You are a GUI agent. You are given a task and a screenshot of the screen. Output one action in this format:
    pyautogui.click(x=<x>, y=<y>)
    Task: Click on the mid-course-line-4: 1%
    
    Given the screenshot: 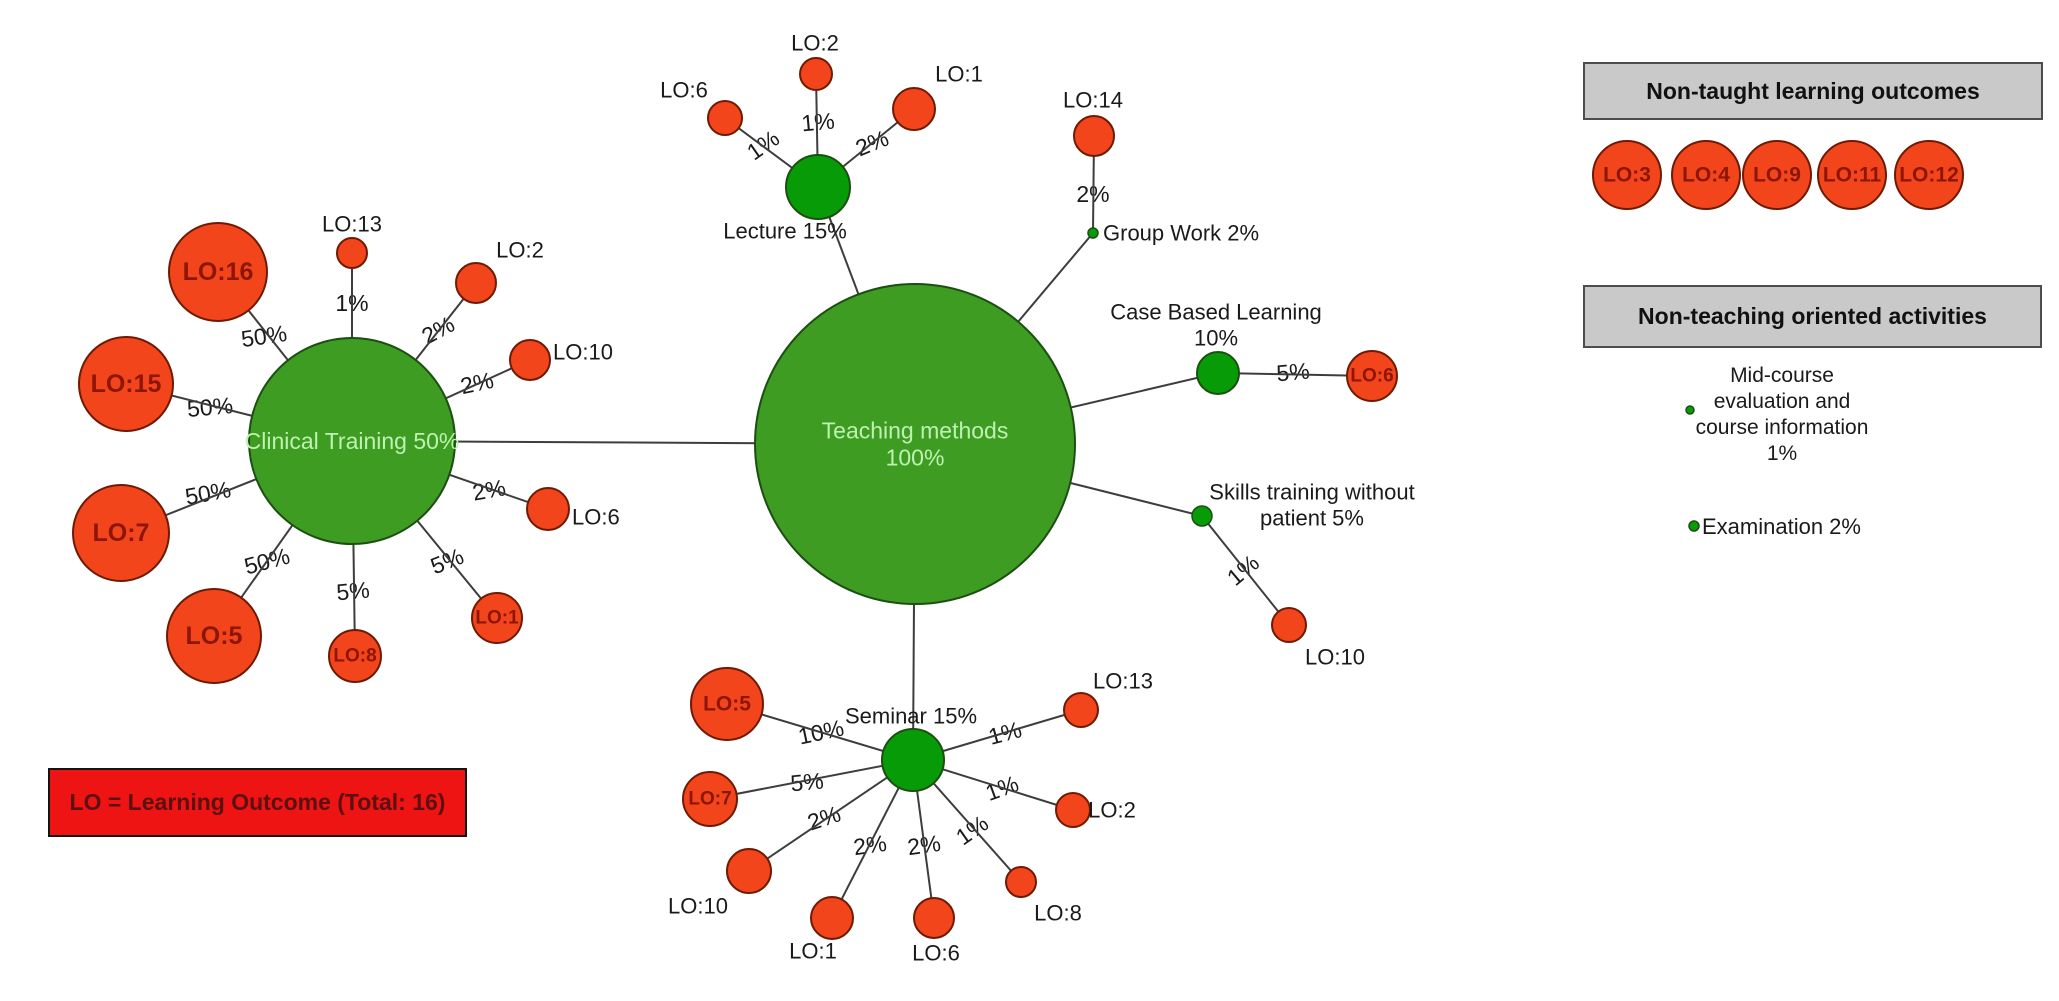 What is the action you would take?
    pyautogui.click(x=1782, y=453)
    